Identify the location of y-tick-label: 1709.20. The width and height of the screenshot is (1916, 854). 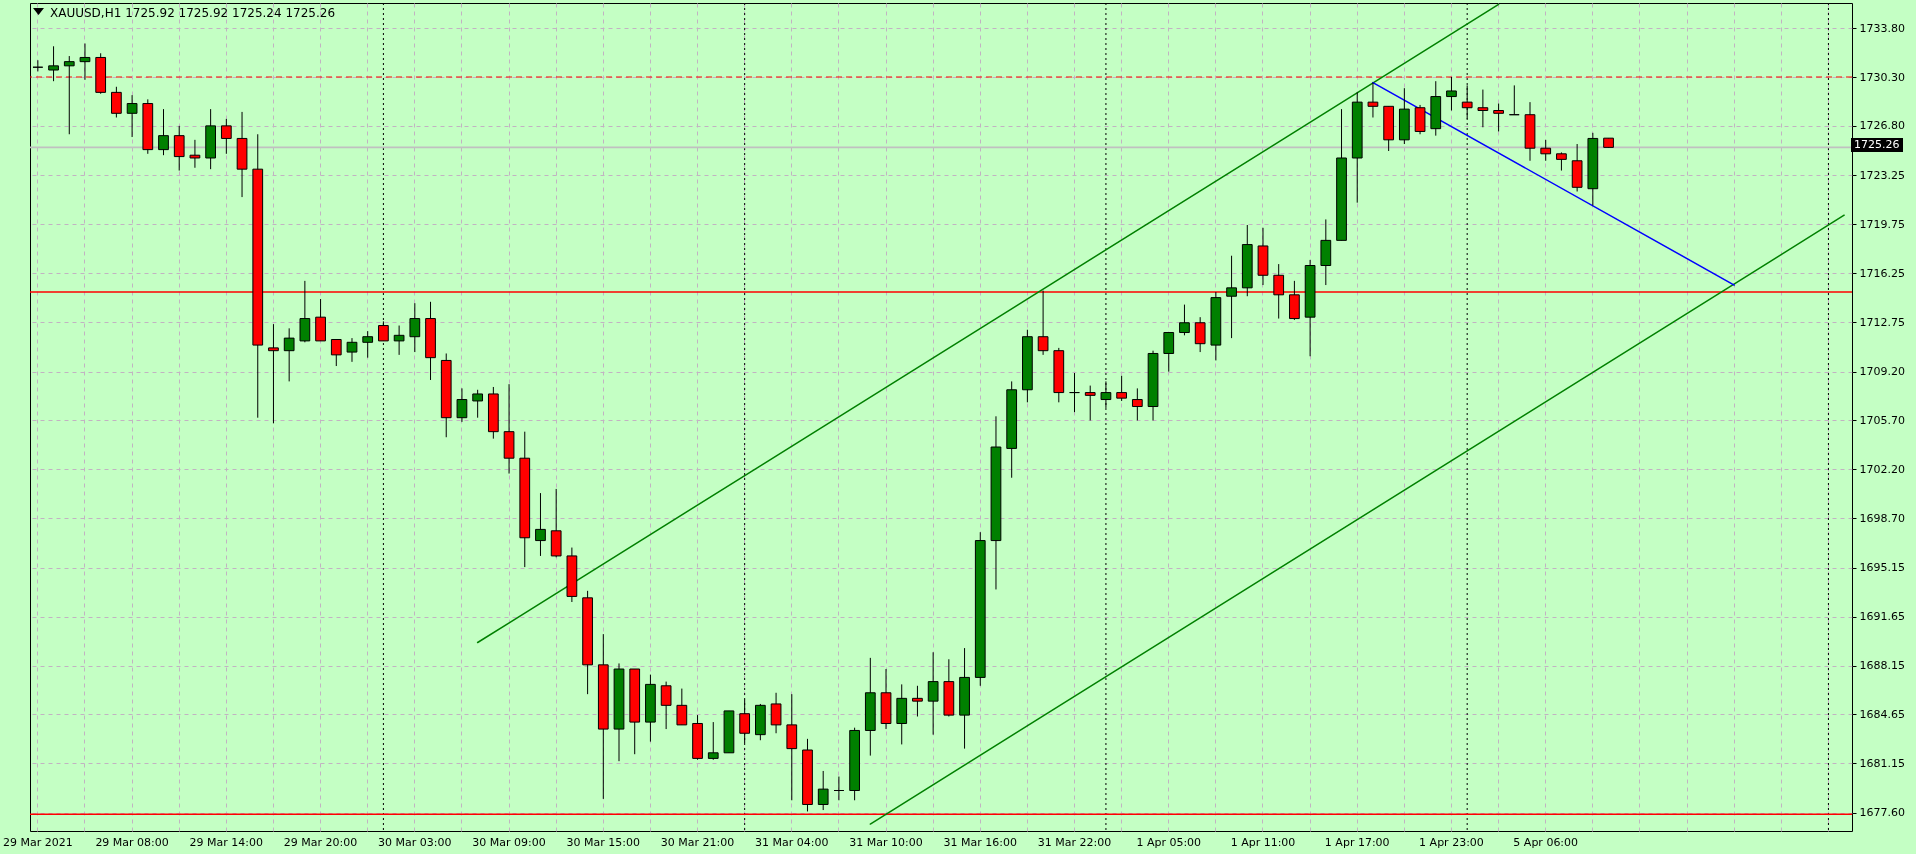
(1882, 372).